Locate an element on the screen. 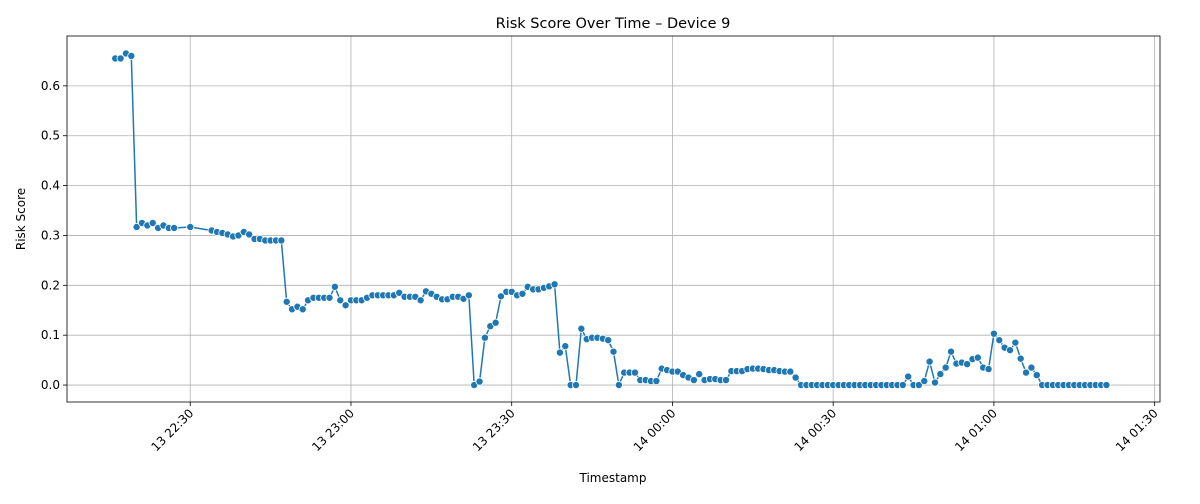  y-tick-label: 0.2 is located at coordinates (50, 285).